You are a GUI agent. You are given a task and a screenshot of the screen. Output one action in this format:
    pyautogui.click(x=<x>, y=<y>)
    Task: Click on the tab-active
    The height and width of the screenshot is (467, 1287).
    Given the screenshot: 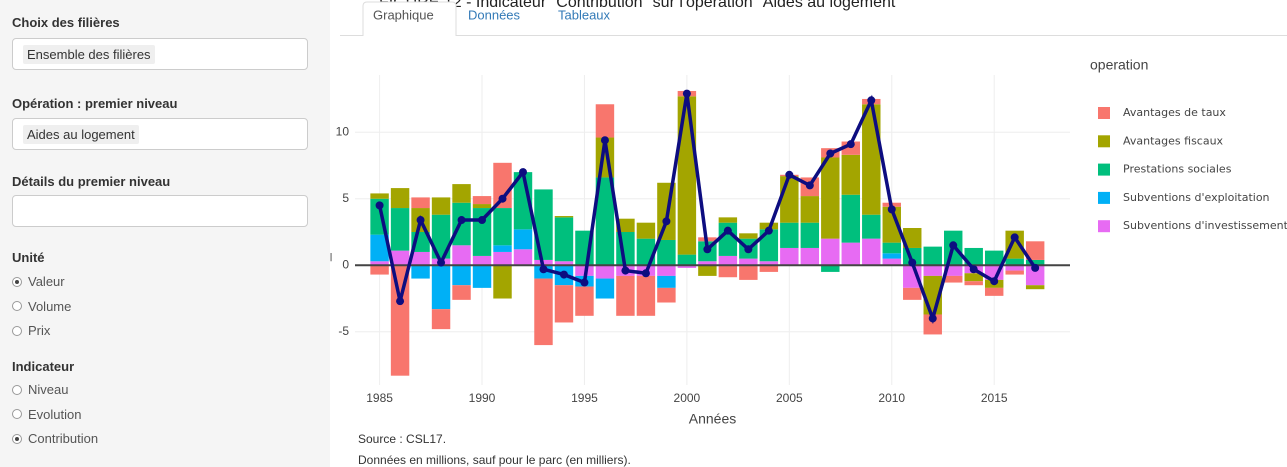 What is the action you would take?
    pyautogui.click(x=409, y=18)
    